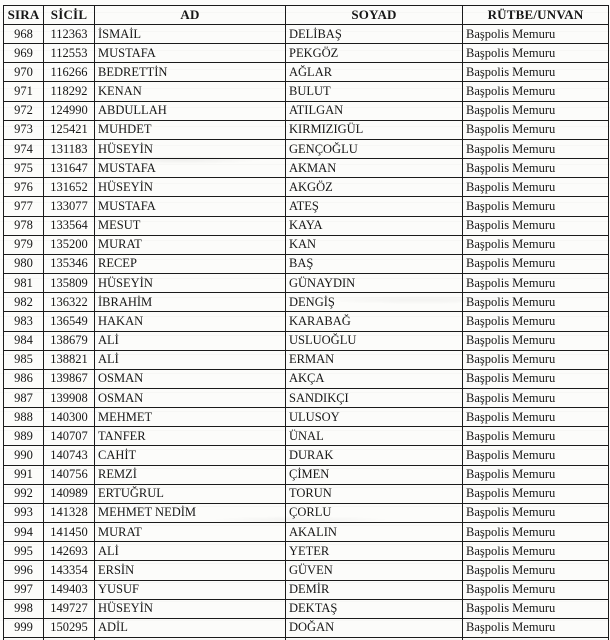 The height and width of the screenshot is (640, 610). I want to click on cell-sira: 981, so click(23, 283).